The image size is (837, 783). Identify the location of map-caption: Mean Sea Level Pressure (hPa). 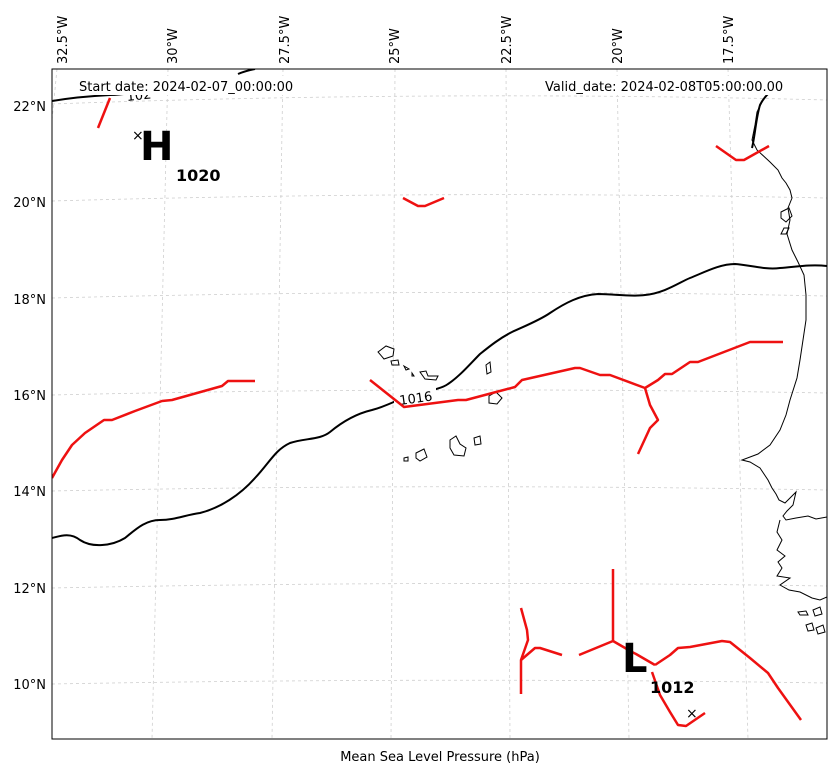
(440, 757).